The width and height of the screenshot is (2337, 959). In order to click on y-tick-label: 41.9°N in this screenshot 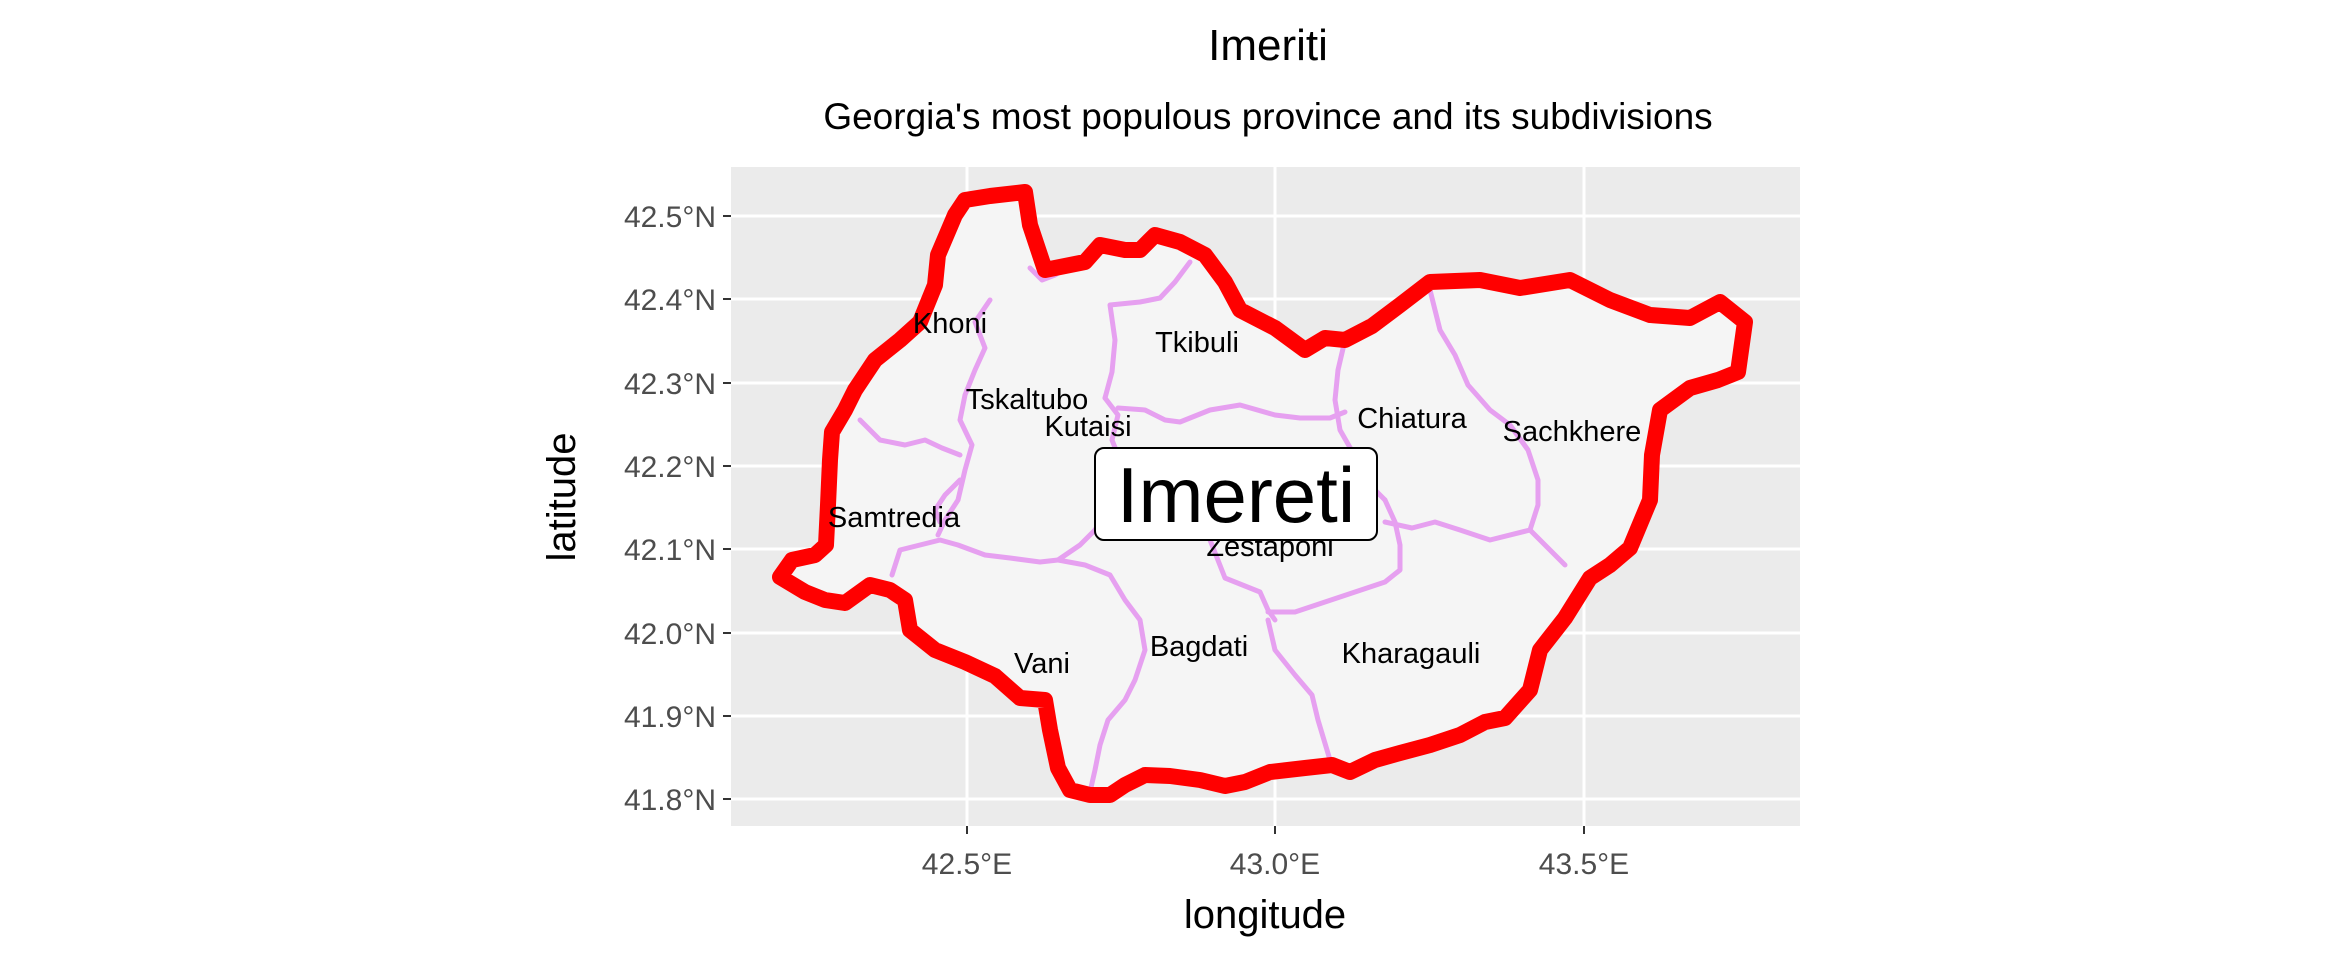, I will do `click(670, 717)`.